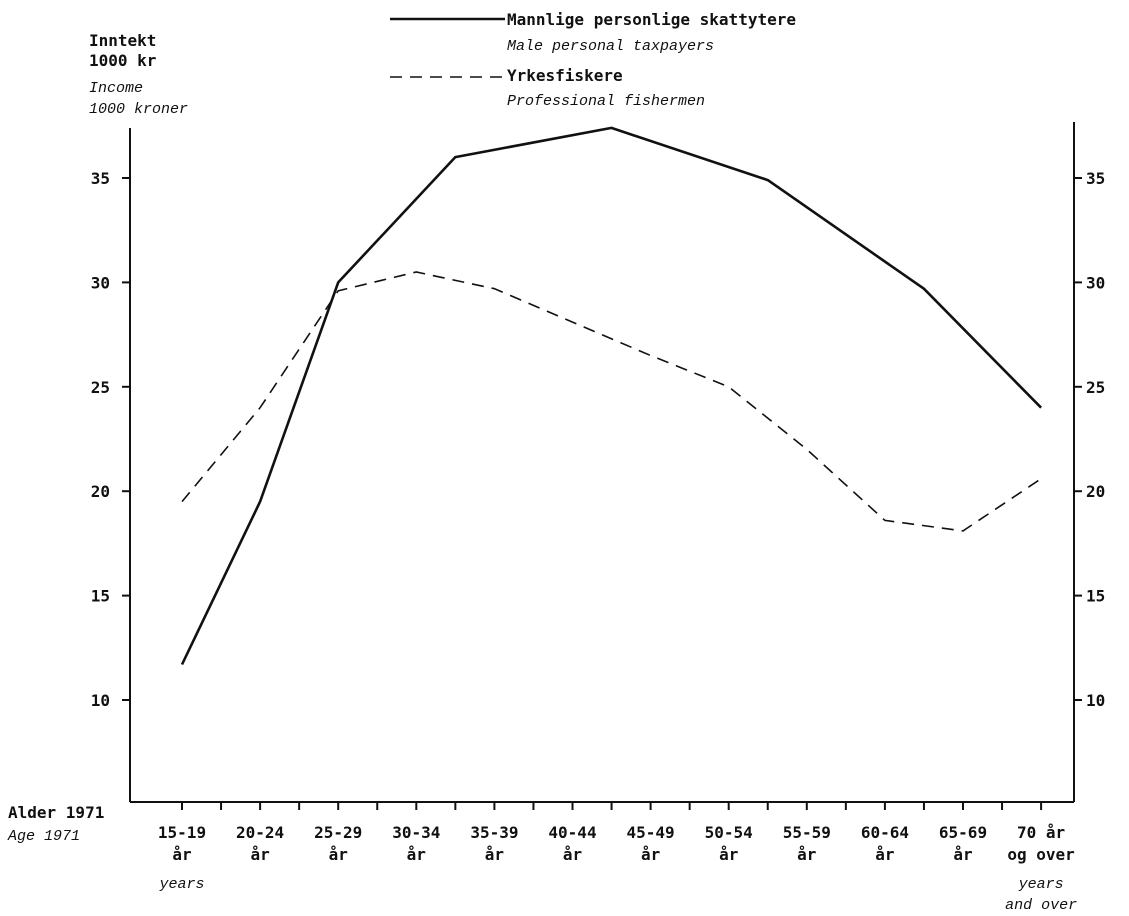  I want to click on x-tick-label-2-line2: år, so click(338, 854).